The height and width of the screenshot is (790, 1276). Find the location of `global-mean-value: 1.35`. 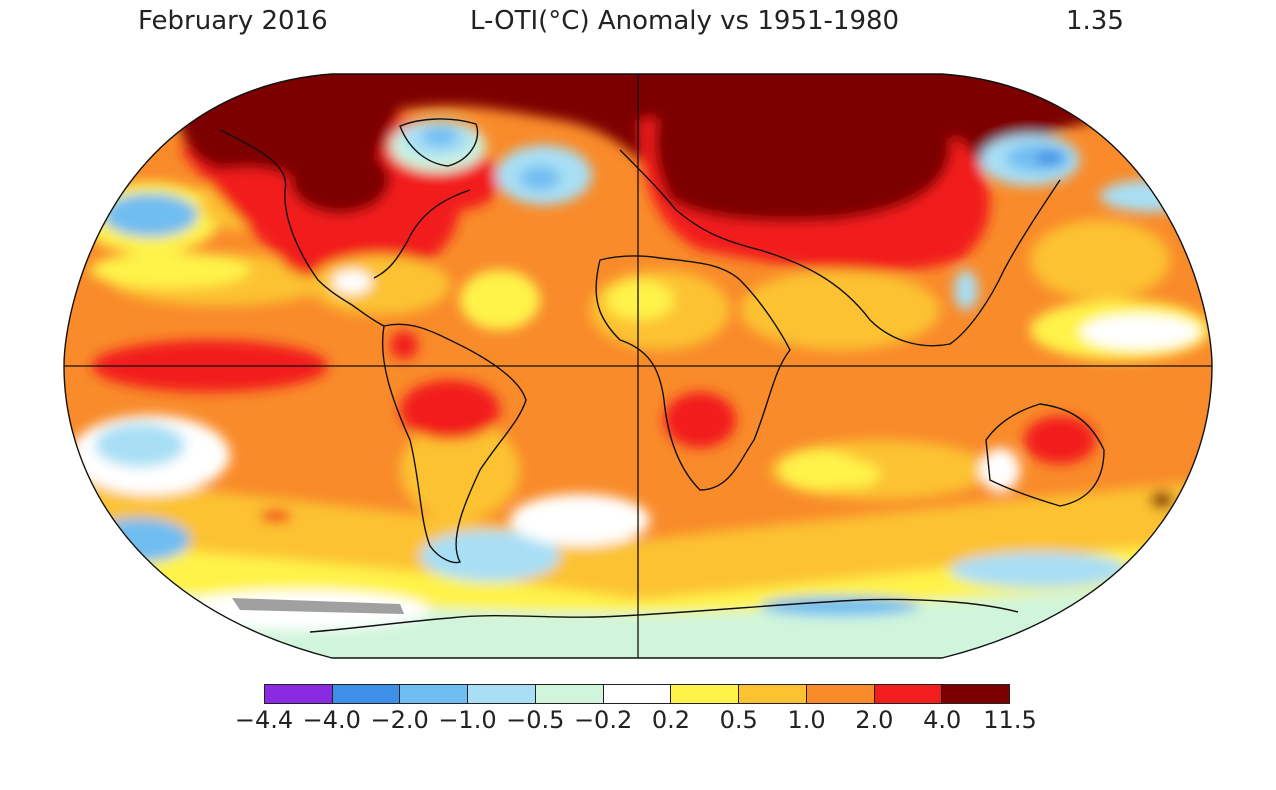

global-mean-value: 1.35 is located at coordinates (1095, 21).